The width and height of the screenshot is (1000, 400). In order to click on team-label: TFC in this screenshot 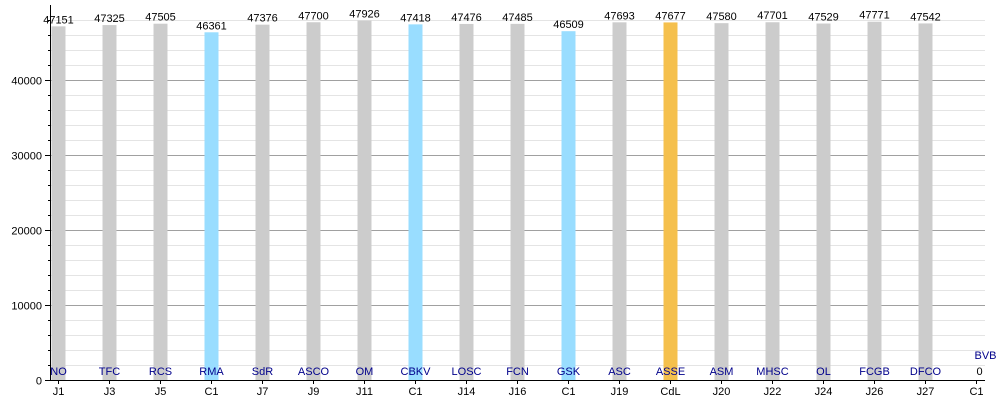, I will do `click(109, 372)`.